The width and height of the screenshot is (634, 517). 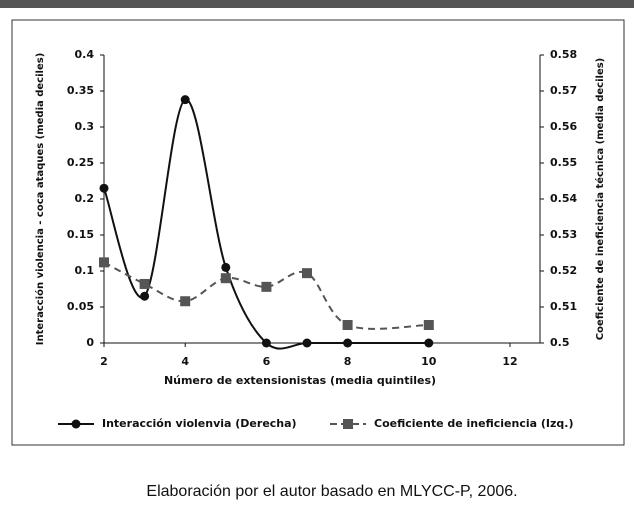 What do you see at coordinates (563, 162) in the screenshot?
I see `y2-tick-label: 0.55` at bounding box center [563, 162].